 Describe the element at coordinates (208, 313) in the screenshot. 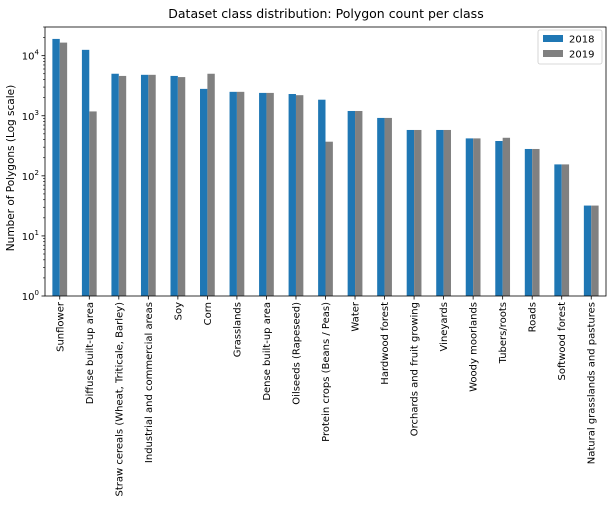

I see `x-tick-label: Corn` at that location.